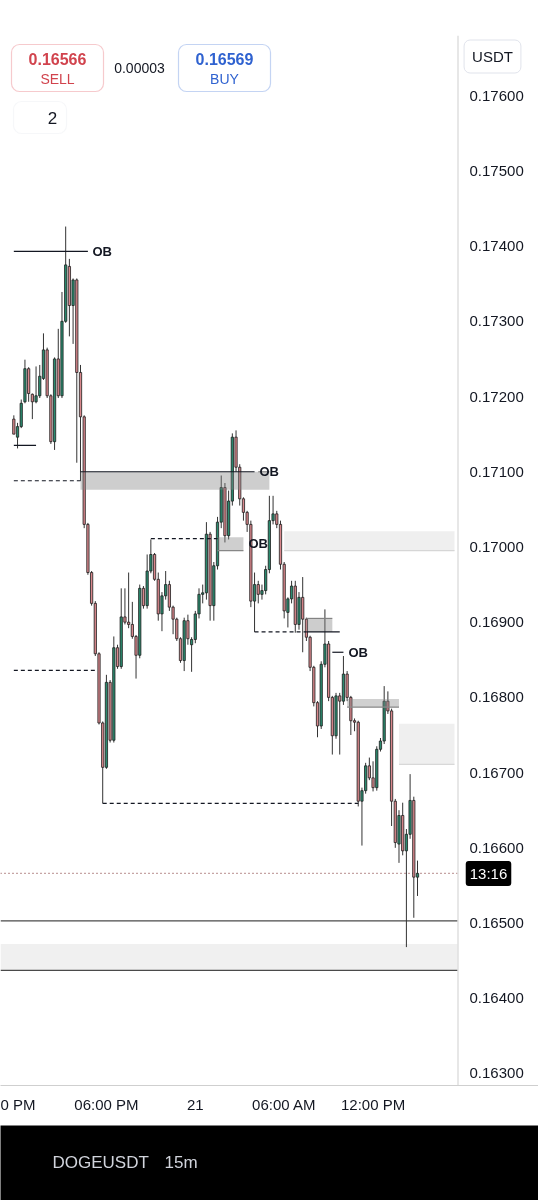 The width and height of the screenshot is (538, 1200). I want to click on x-tick-label: 21, so click(195, 1104).